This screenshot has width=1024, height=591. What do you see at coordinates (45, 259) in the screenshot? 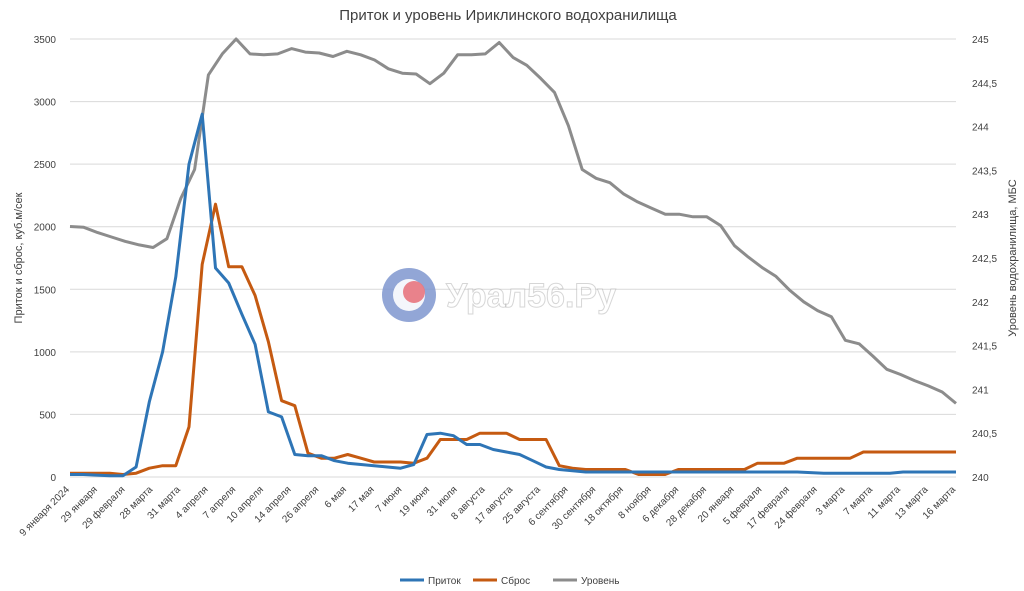
I see `y-axis-ticks: 0 500 1000 1500 2000 2500 3000 3500` at bounding box center [45, 259].